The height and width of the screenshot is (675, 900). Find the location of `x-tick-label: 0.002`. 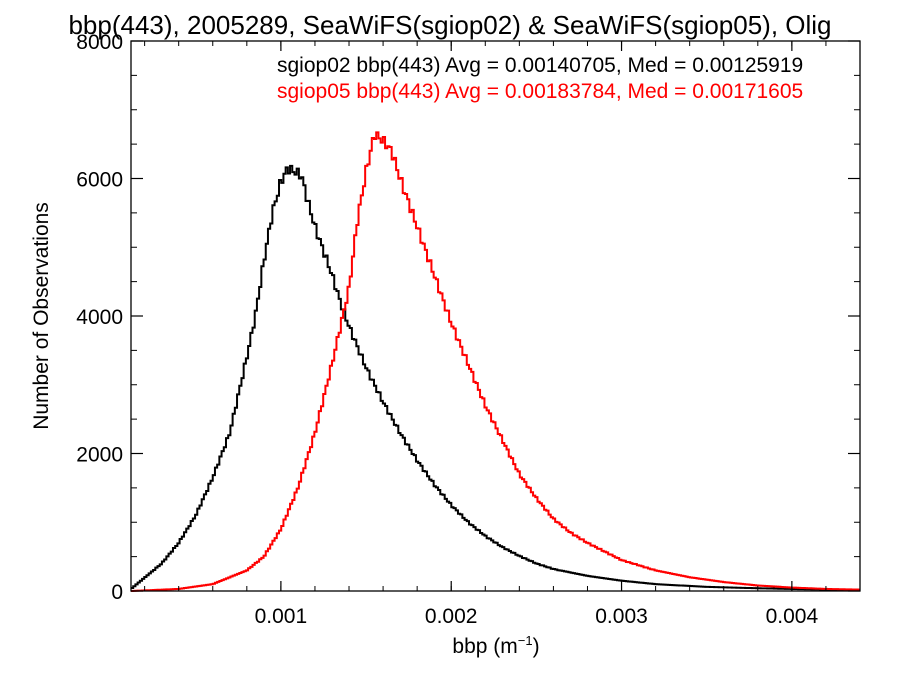

x-tick-label: 0.002 is located at coordinates (451, 616).